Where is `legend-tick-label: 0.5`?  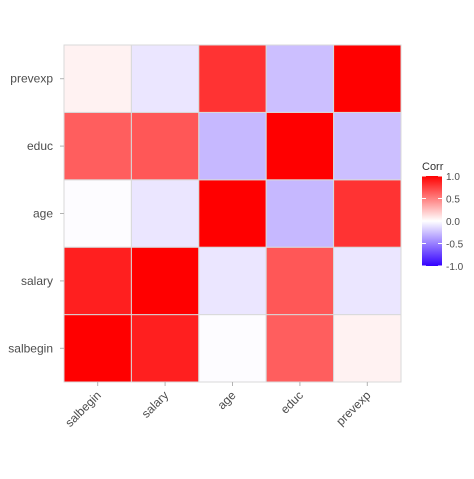 legend-tick-label: 0.5 is located at coordinates (453, 200).